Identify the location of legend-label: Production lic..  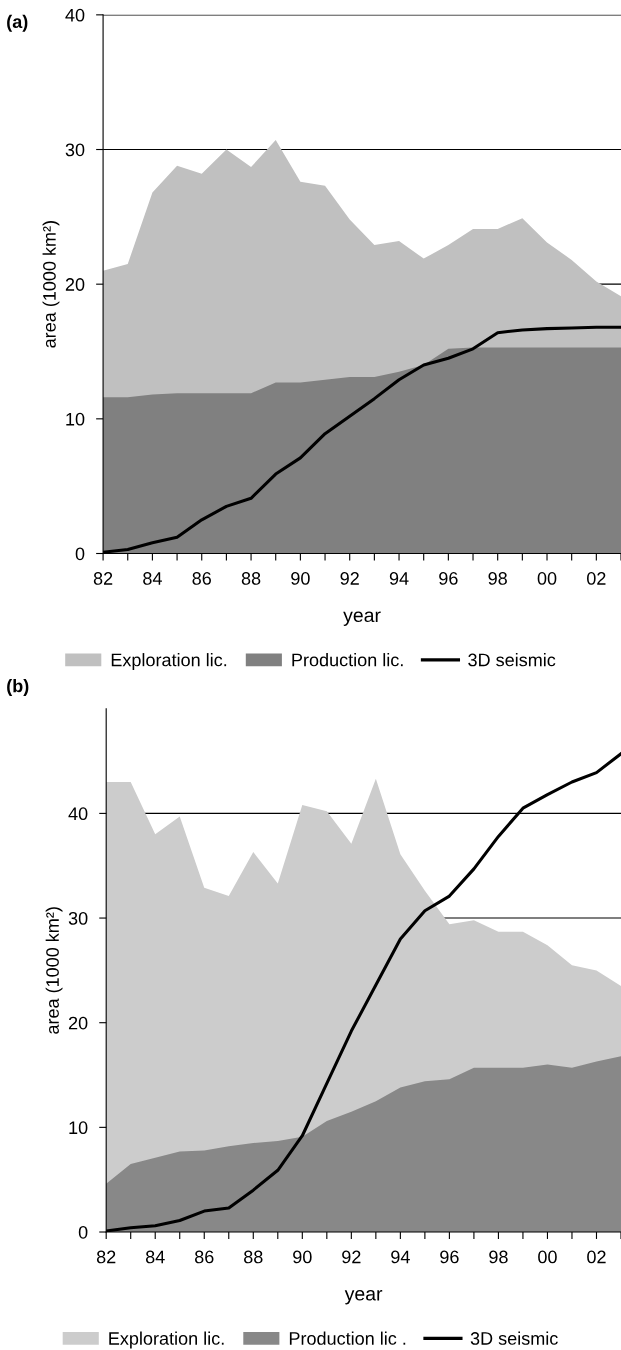
(347, 660).